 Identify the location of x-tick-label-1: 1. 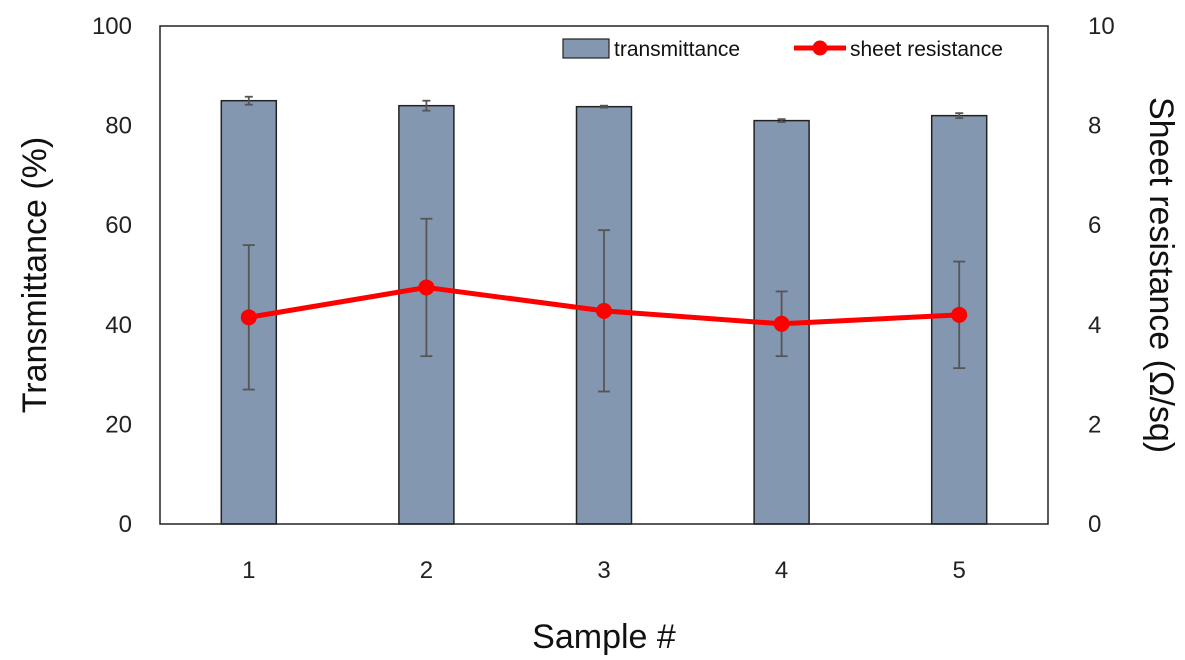
(248, 570).